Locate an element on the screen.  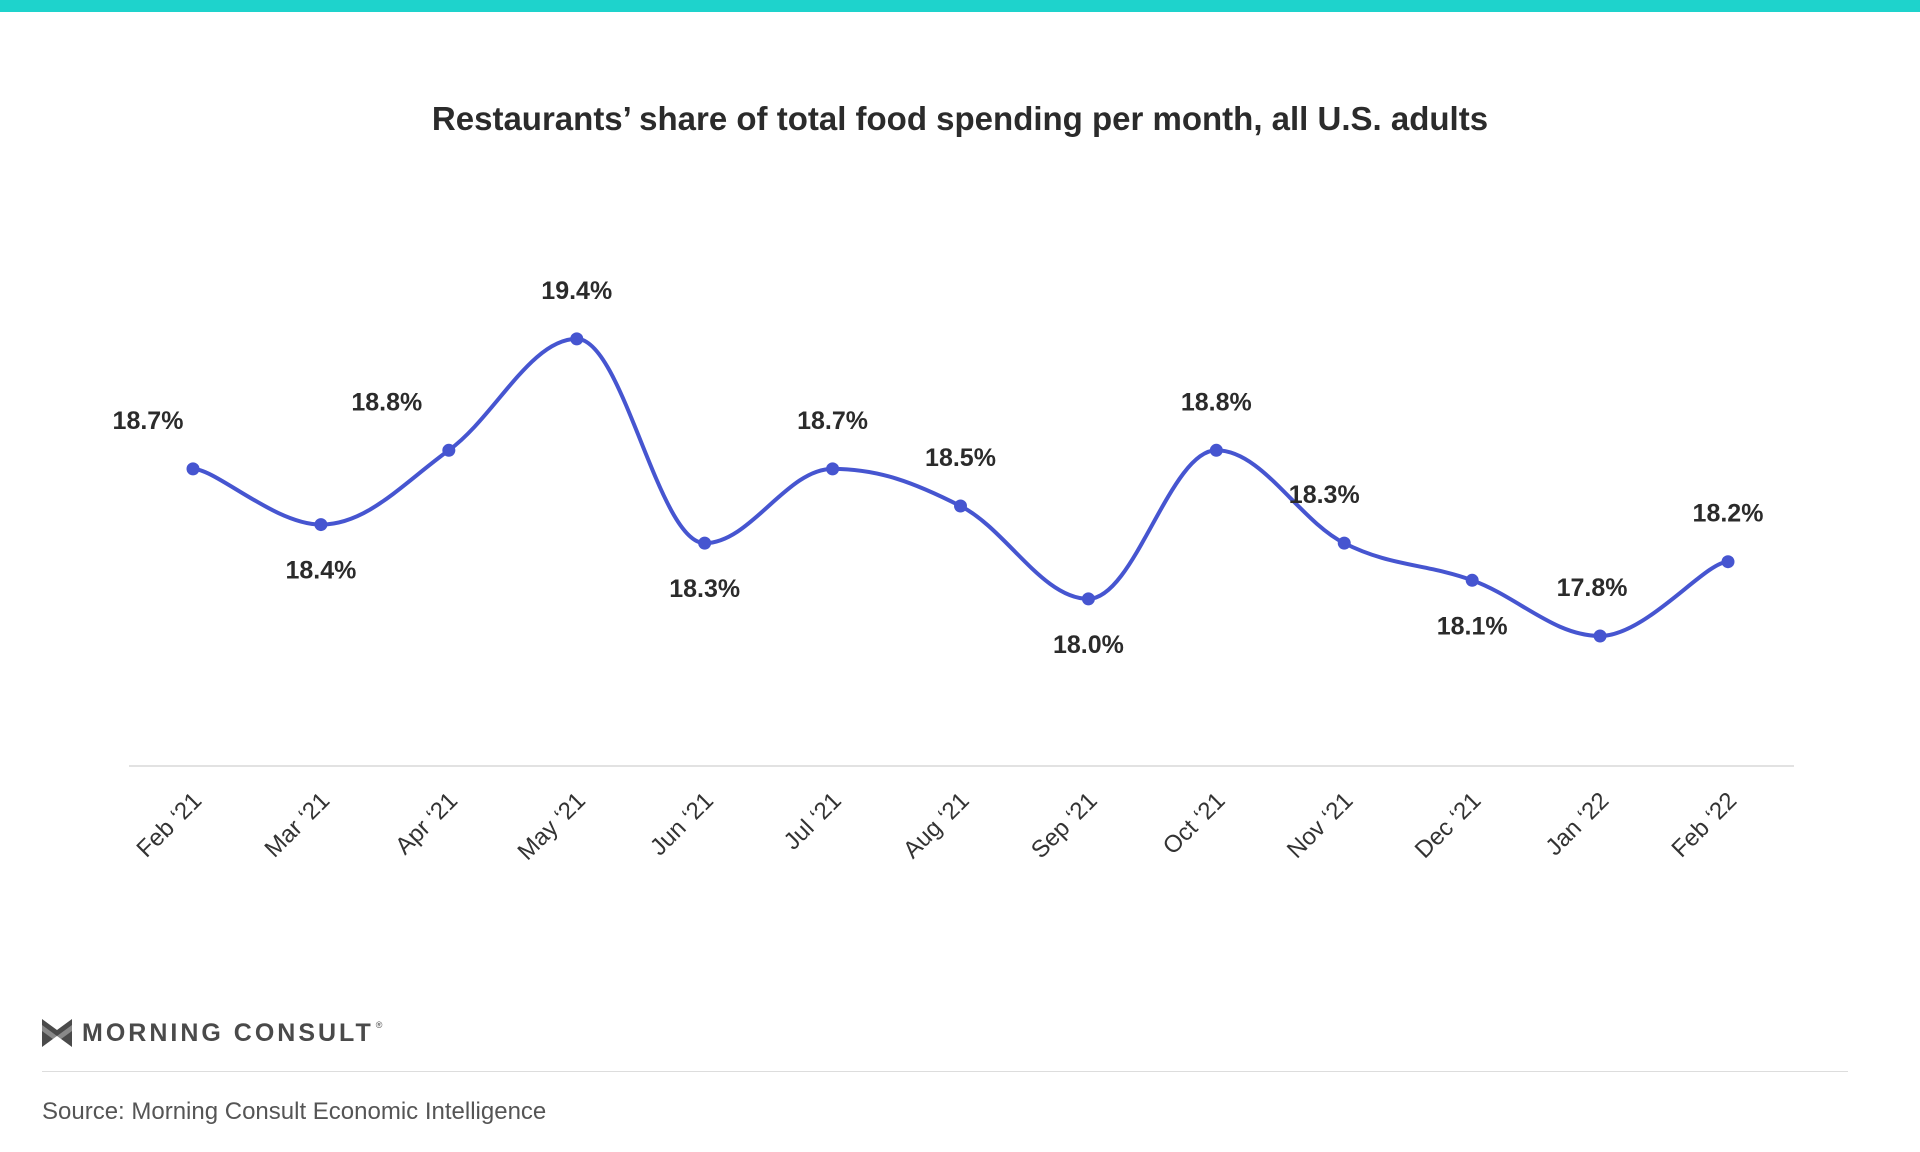
x-tick-label: Jul ‘21 is located at coordinates (813, 821).